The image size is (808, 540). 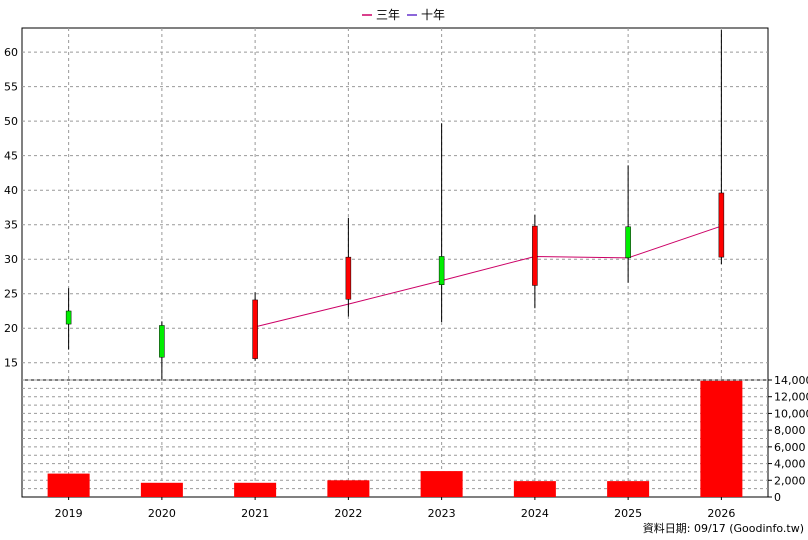 I want to click on legend: 三年 十年, so click(x=403, y=15).